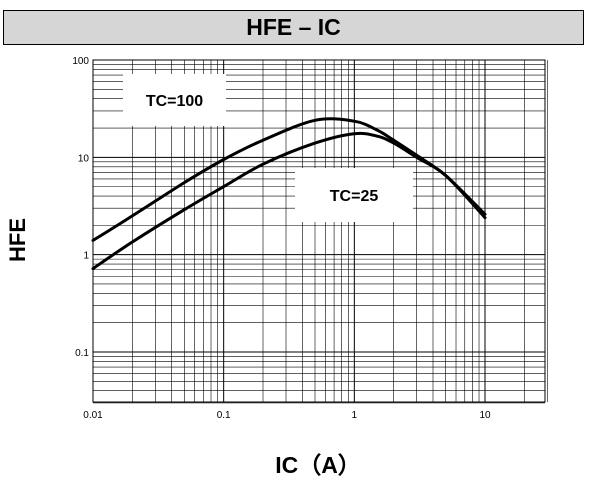 The image size is (591, 480). What do you see at coordinates (84, 158) in the screenshot?
I see `y-tick-label: 10` at bounding box center [84, 158].